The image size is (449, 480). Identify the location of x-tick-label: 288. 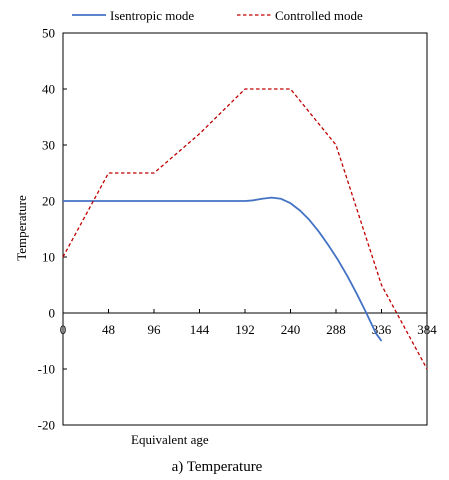
(336, 329).